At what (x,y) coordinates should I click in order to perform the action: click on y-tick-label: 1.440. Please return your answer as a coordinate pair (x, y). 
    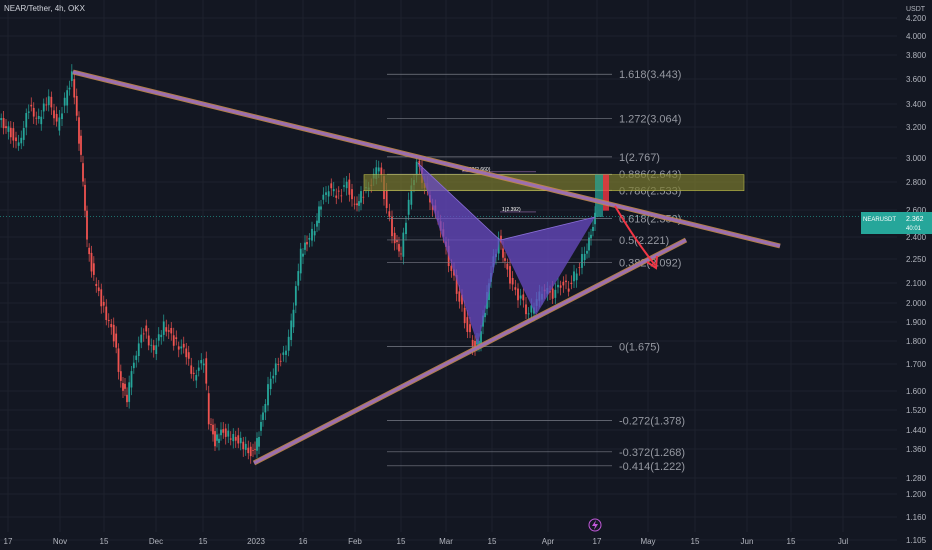
    Looking at the image, I should click on (916, 430).